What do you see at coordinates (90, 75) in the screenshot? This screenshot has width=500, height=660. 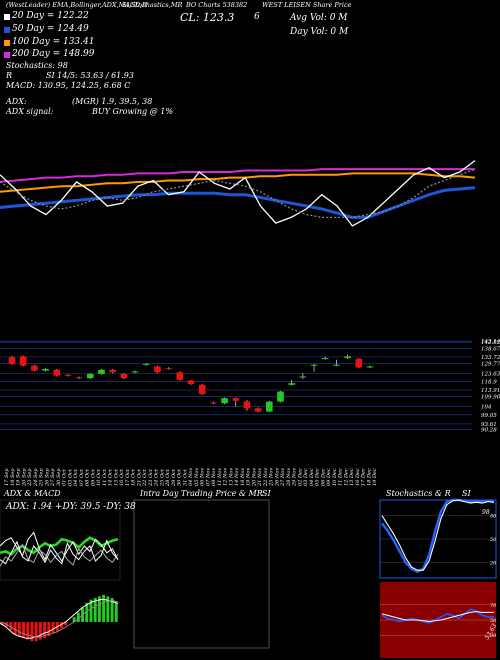 I see `rsi-value: SI 14/5: 53.63 / 61.93` at bounding box center [90, 75].